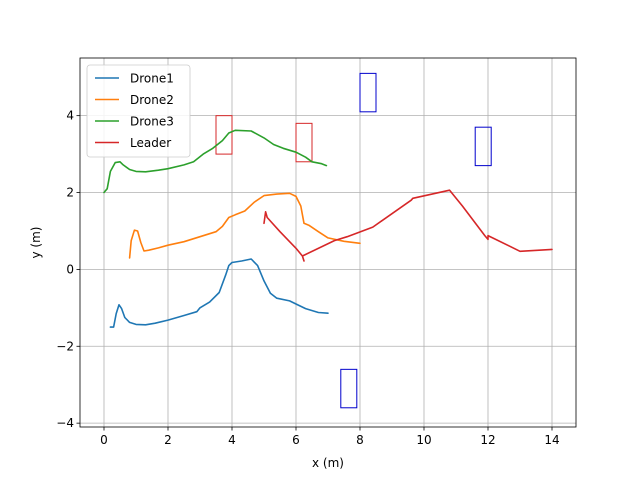 Image resolution: width=640 pixels, height=480 pixels. What do you see at coordinates (36, 243) in the screenshot?
I see `y-axis-label: y (m)` at bounding box center [36, 243].